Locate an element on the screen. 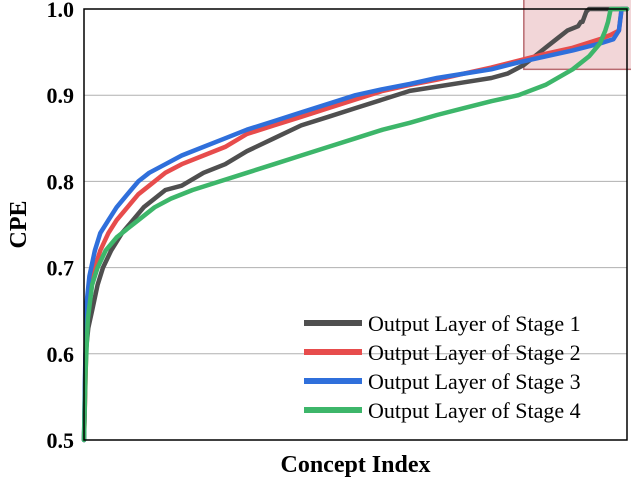  y-tick-label: 0.8 is located at coordinates (61, 181).